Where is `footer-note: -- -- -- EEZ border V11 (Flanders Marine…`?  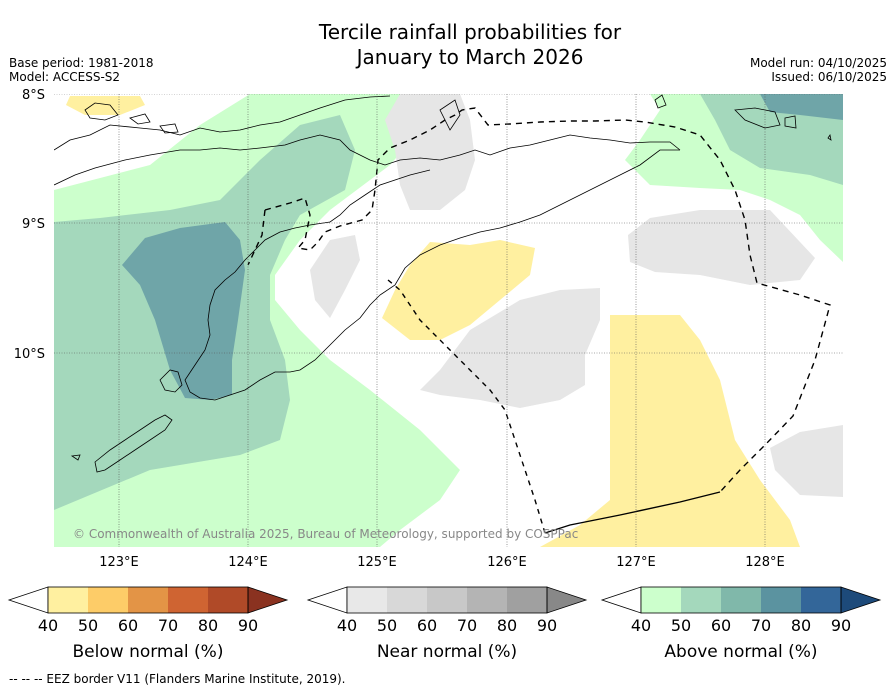
footer-note: -- -- -- EEZ border V11 (Flanders Marine… is located at coordinates (177, 679).